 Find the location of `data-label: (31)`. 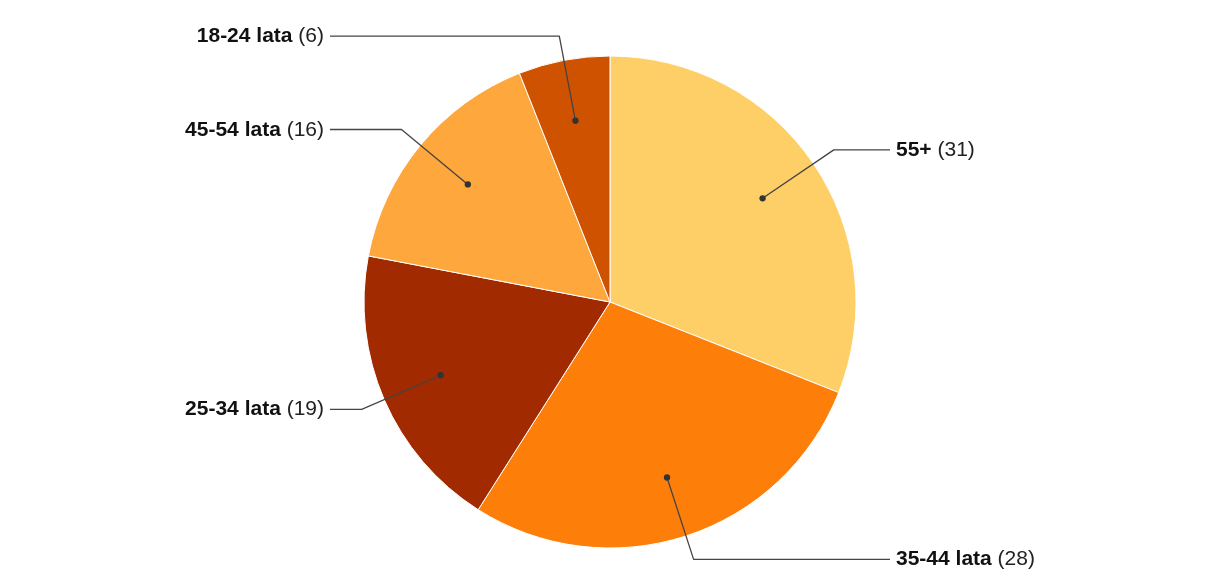

data-label: (31) is located at coordinates (956, 148).